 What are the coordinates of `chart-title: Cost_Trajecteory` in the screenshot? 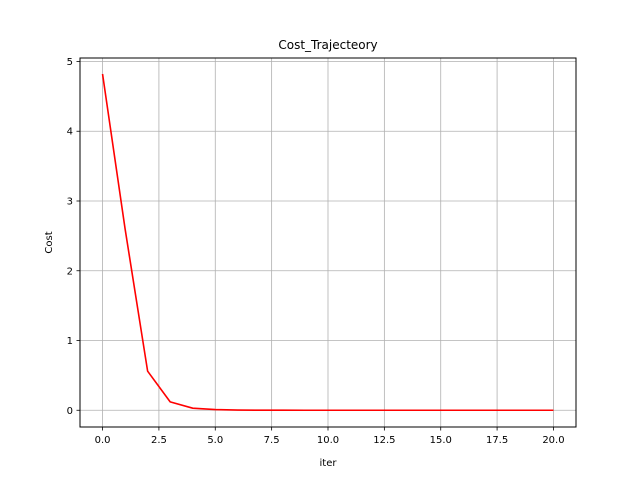 It's located at (327, 45).